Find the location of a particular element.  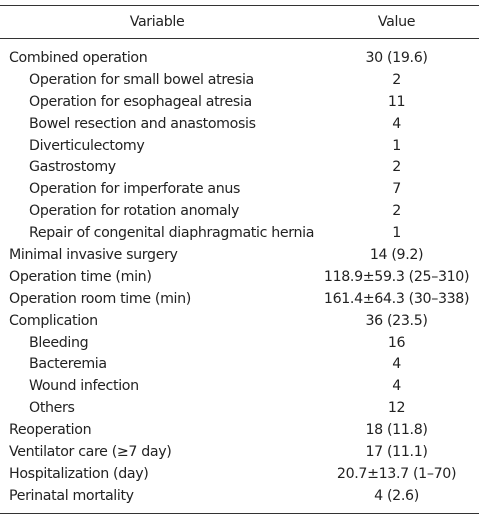

variable-cell: Complication is located at coordinates (53, 320).